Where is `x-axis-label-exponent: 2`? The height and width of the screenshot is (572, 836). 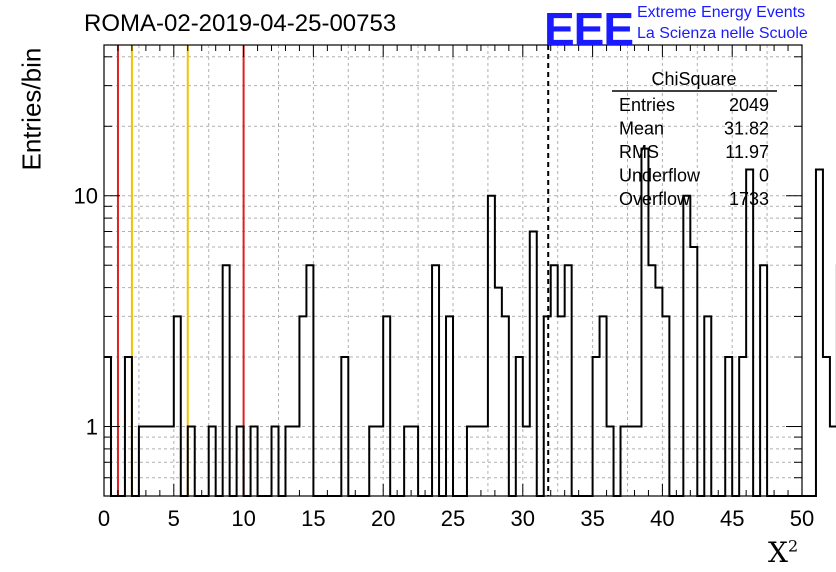
x-axis-label-exponent: 2 is located at coordinates (793, 546).